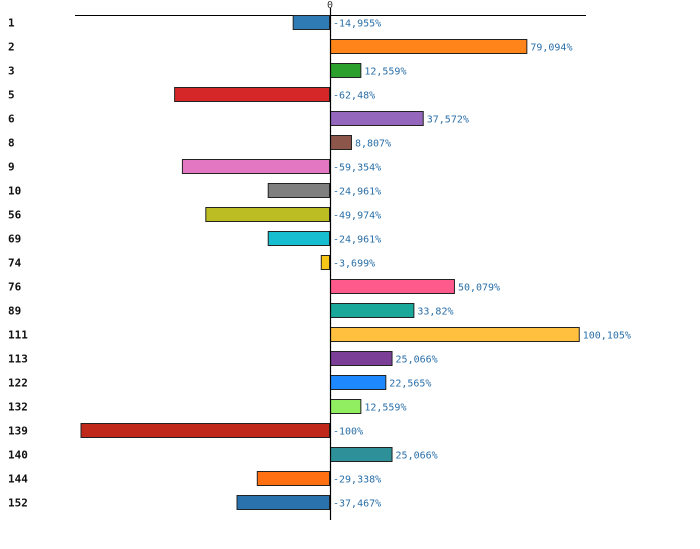 This screenshot has height=549, width=700. What do you see at coordinates (14, 311) in the screenshot?
I see `category-label: 89` at bounding box center [14, 311].